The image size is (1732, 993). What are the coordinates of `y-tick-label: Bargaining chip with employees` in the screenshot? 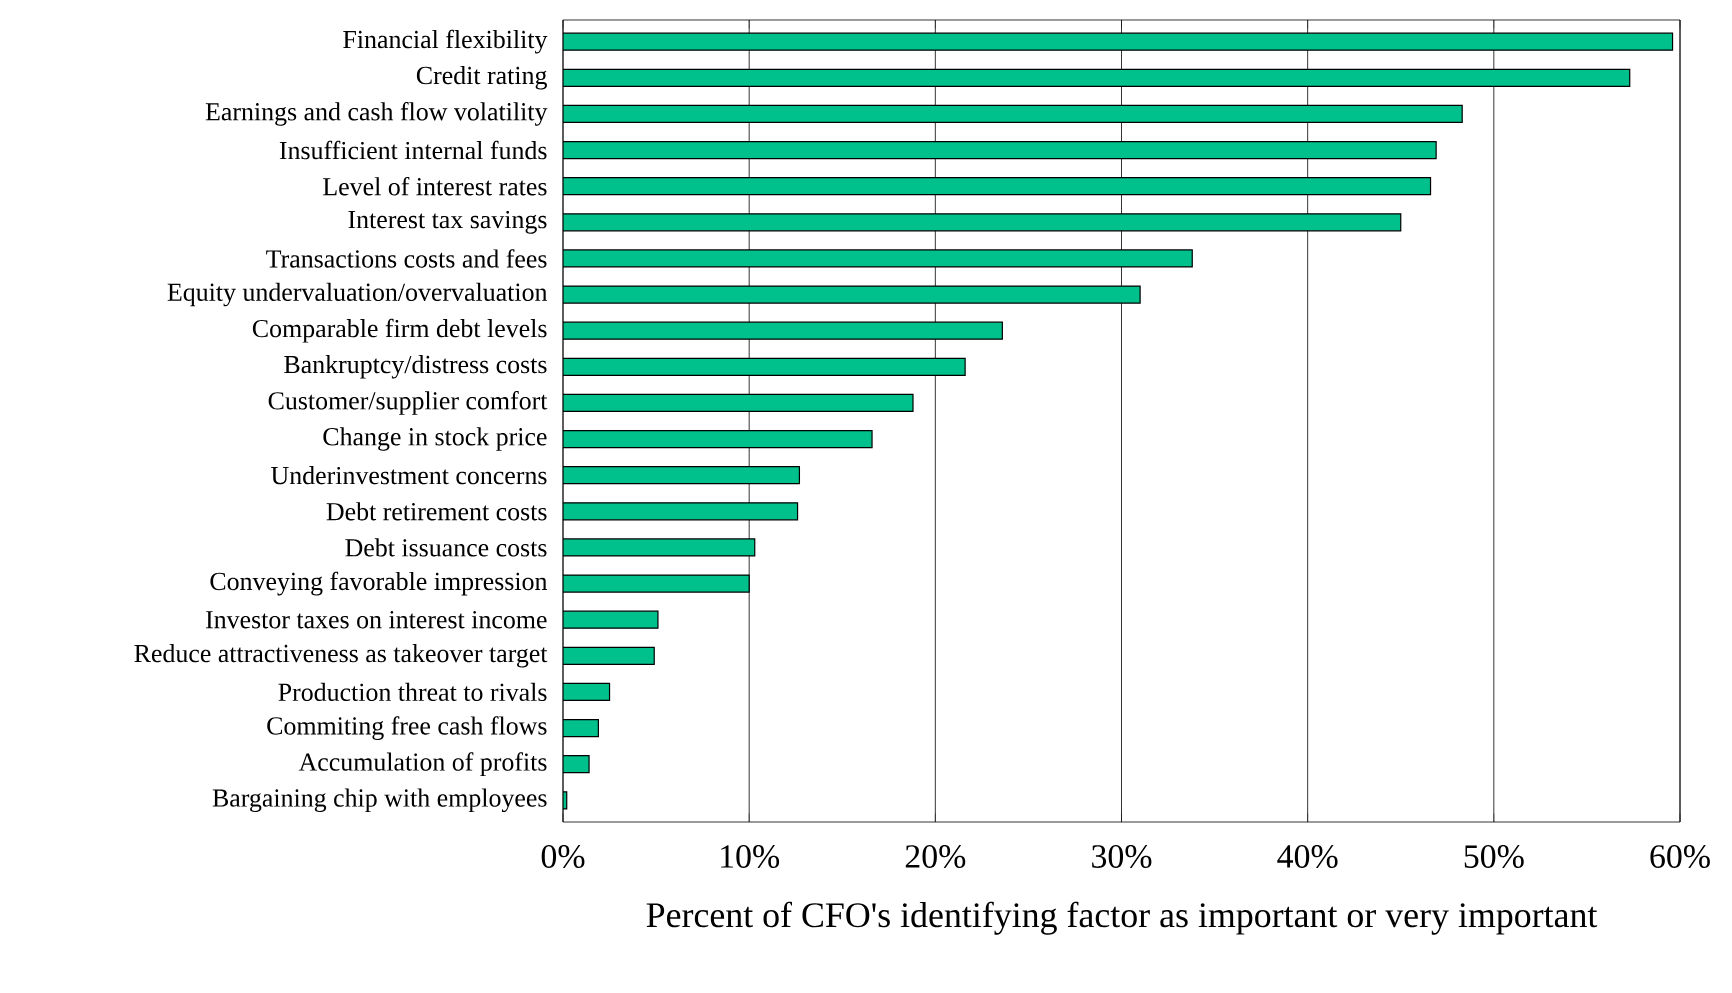 It's located at (379, 800).